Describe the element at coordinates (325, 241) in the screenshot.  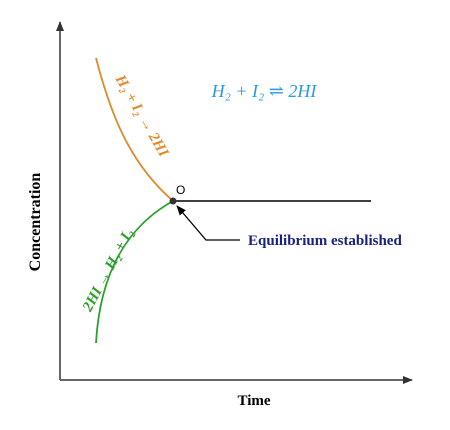
I see `annotation: Equilibrium established` at that location.